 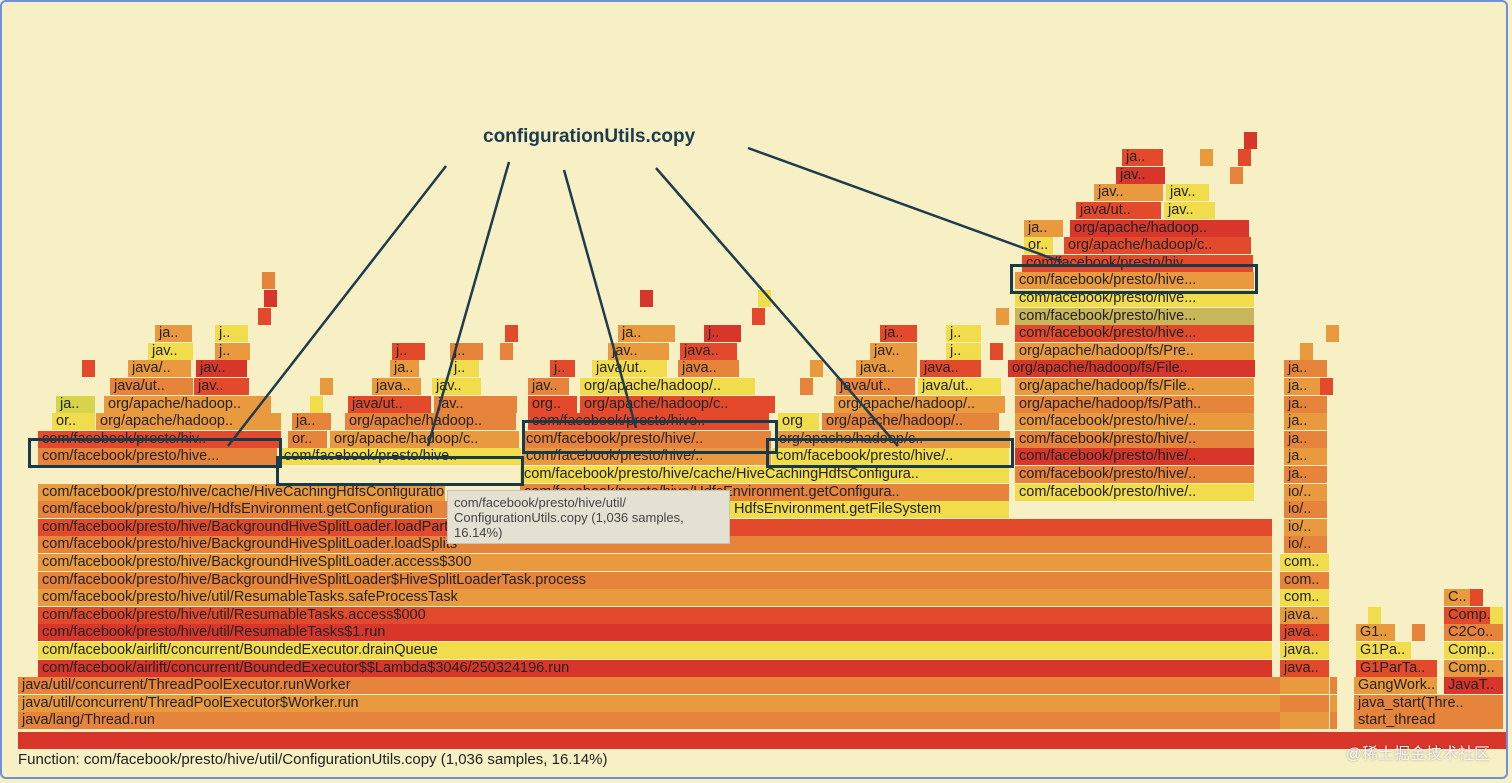 What do you see at coordinates (1306, 439) in the screenshot?
I see `frame-right-ja-17: ja..` at bounding box center [1306, 439].